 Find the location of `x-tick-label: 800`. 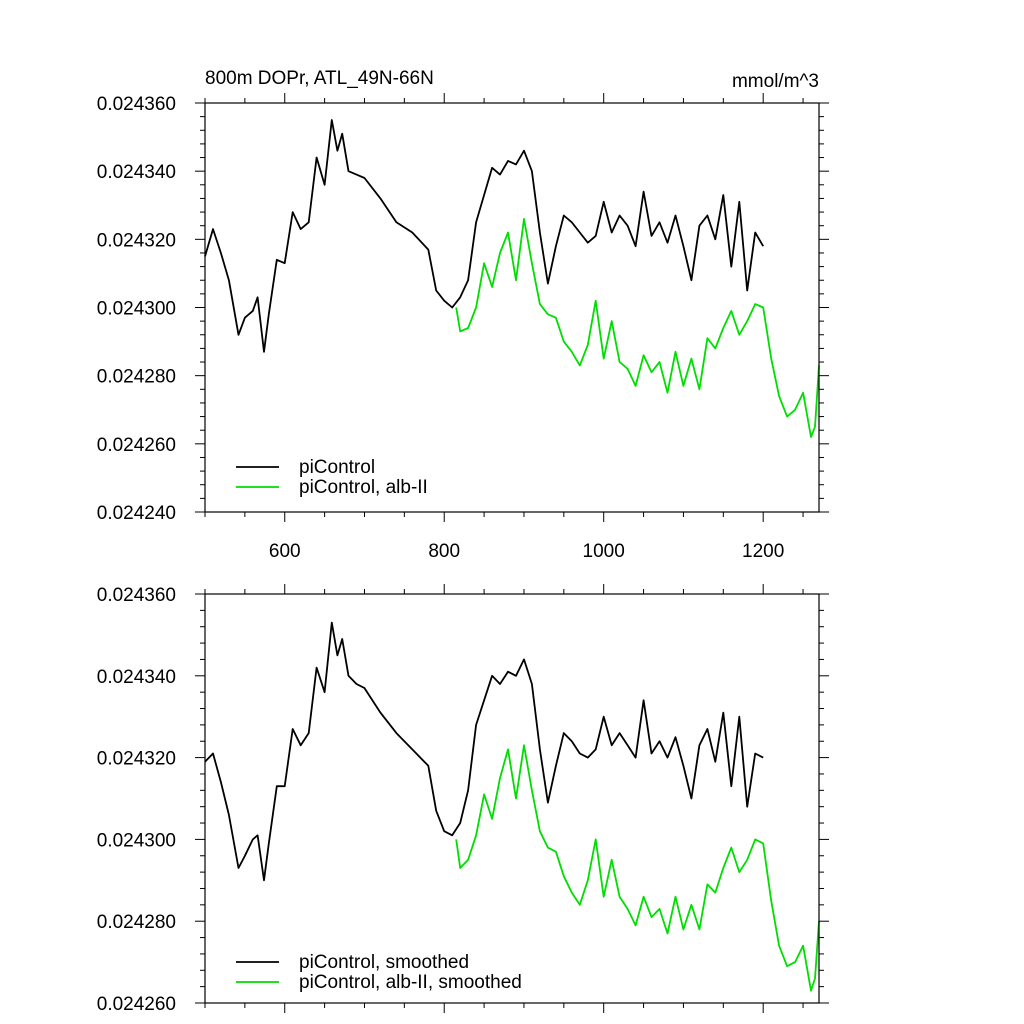

x-tick-label: 800 is located at coordinates (444, 551).